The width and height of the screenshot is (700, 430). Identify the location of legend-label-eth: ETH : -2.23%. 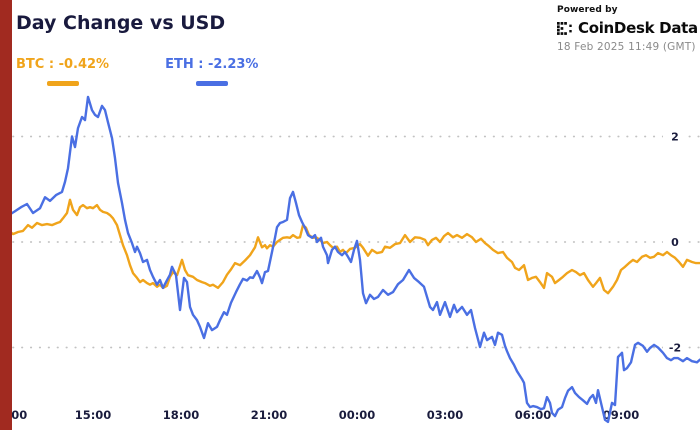
(212, 64).